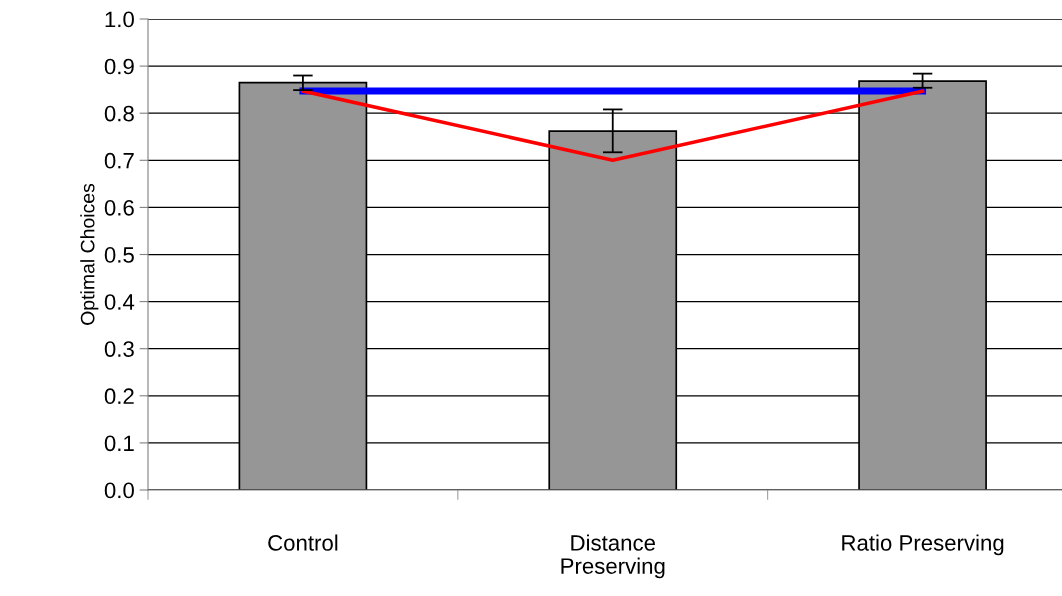 The width and height of the screenshot is (1062, 596). Describe the element at coordinates (119, 160) in the screenshot. I see `y-tick-label: 0.7` at that location.